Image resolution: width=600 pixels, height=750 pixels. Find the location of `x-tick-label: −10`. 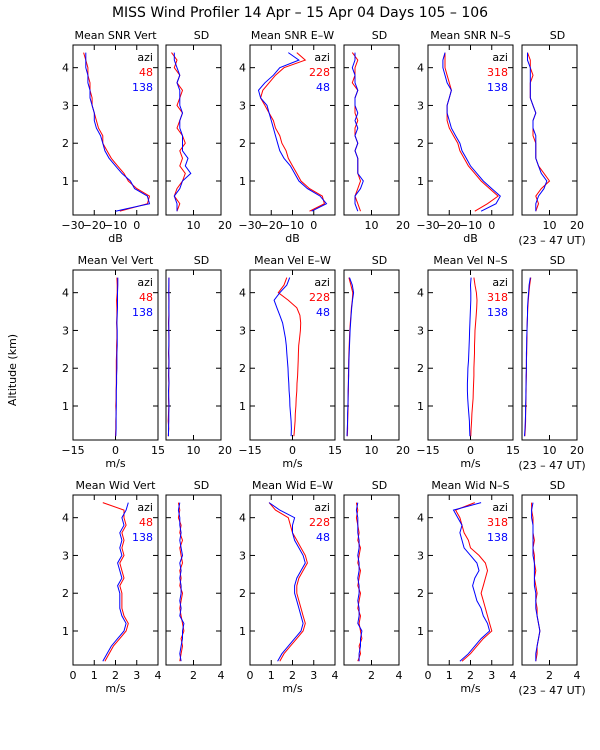

x-tick-label: −10 is located at coordinates (115, 225).